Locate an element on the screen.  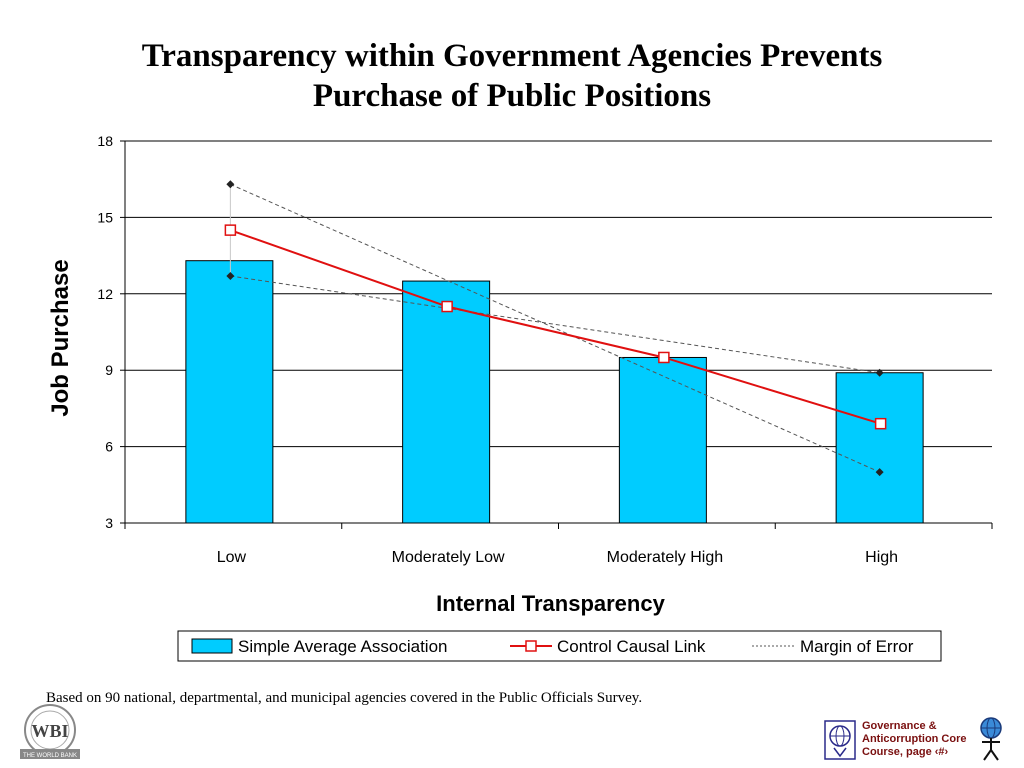
course-line-1: Governance & is located at coordinates (899, 726).